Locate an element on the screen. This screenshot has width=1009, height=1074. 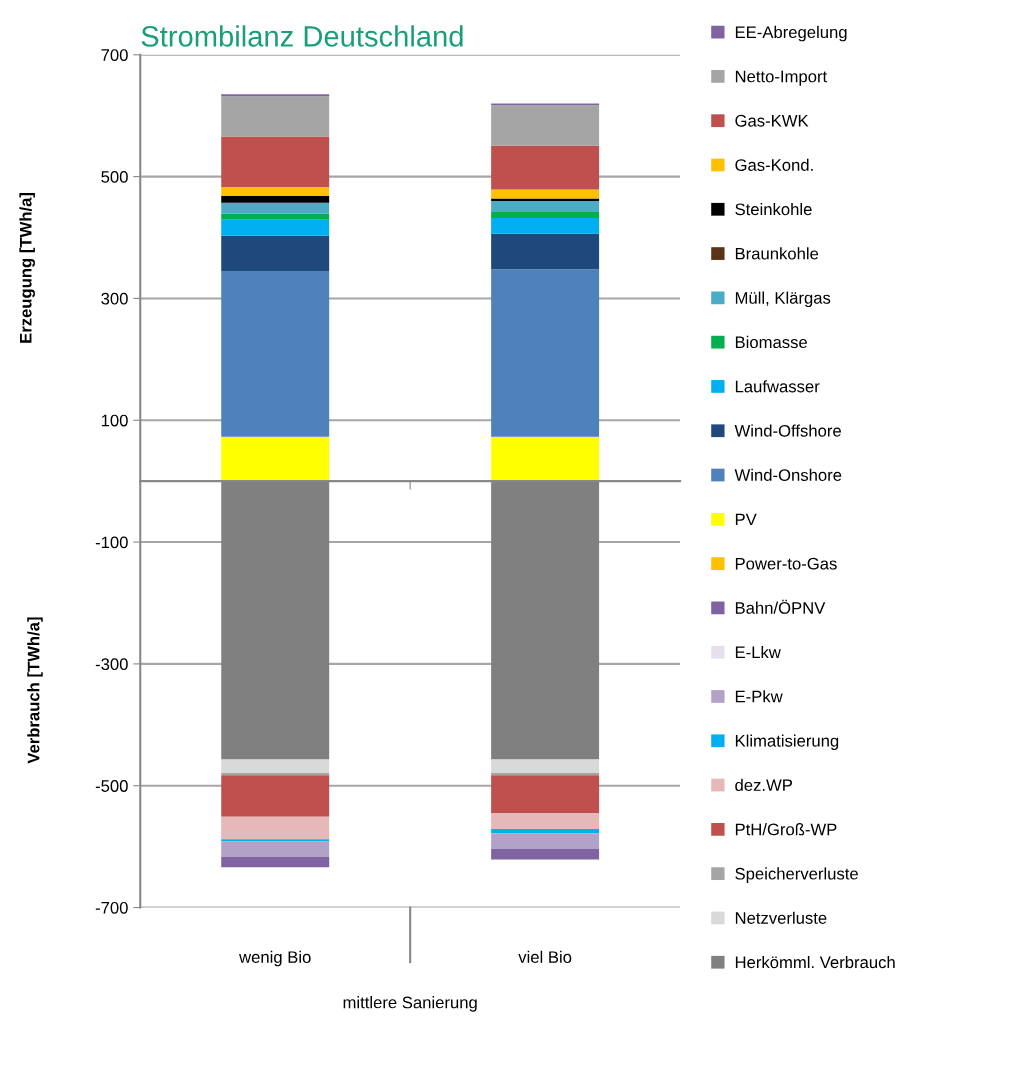
legend-label: Klimatisierung is located at coordinates (787, 742).